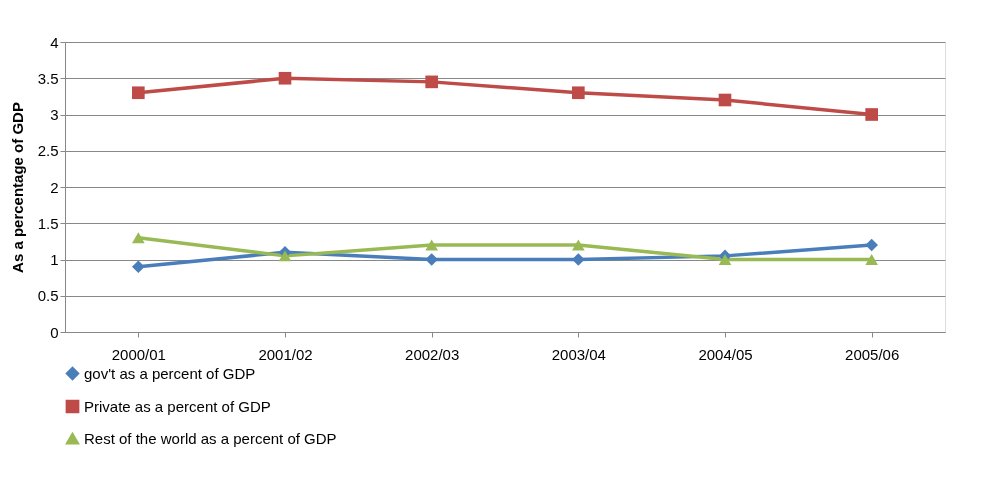  I want to click on legend-label: Private as a percent of GDP, so click(177, 406).